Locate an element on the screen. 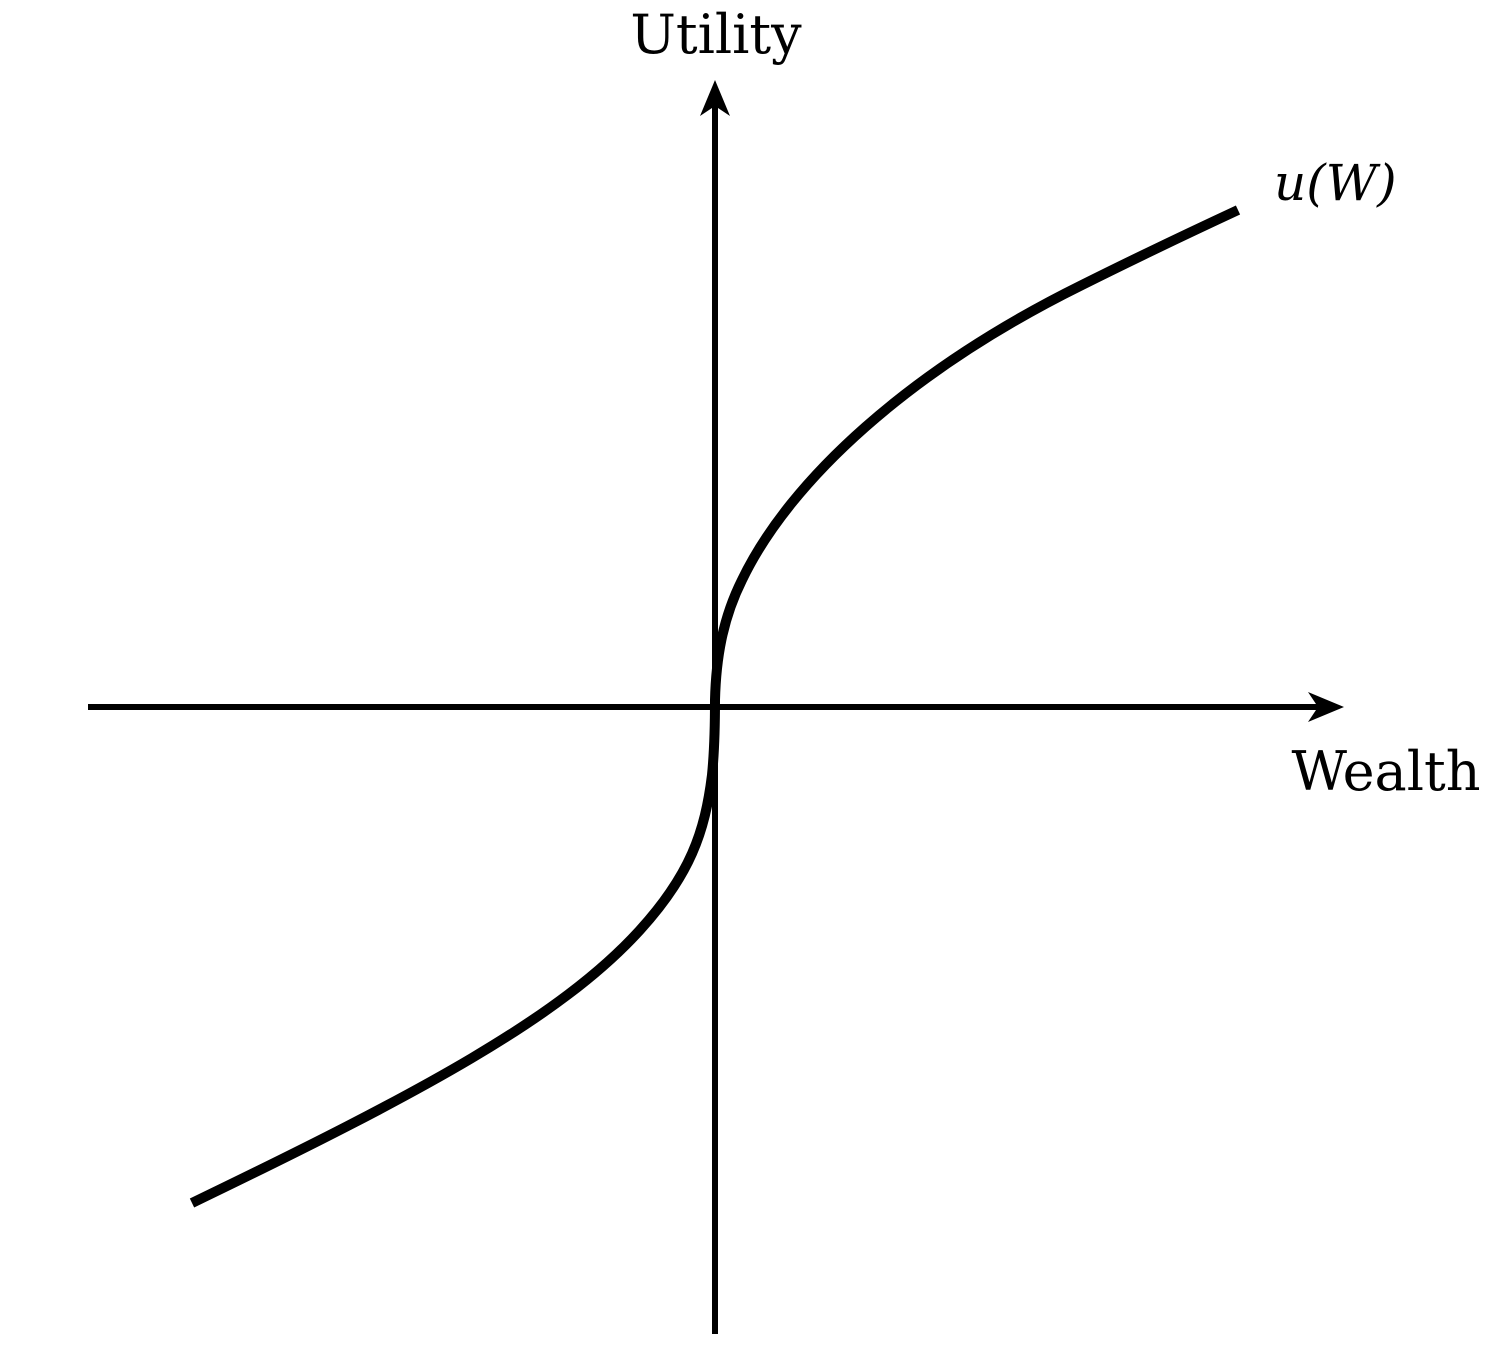 The image size is (1494, 1358). y-axis-arrowhead is located at coordinates (715, 98).